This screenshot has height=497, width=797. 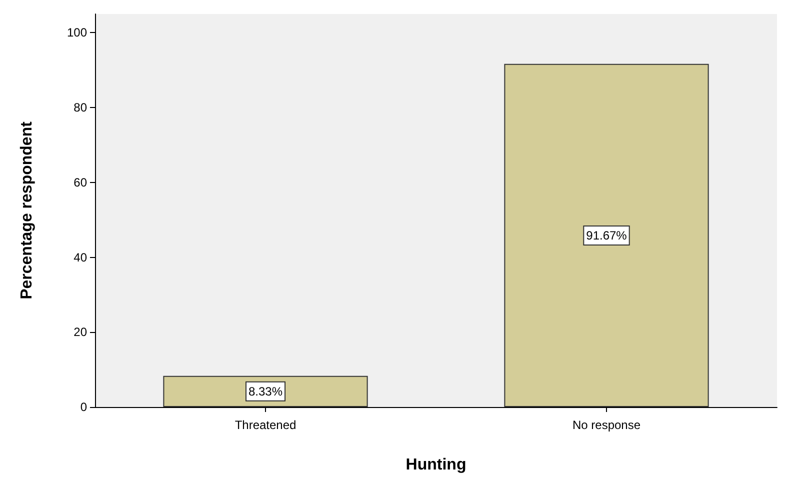 What do you see at coordinates (84, 407) in the screenshot?
I see `y-tick-label: 0` at bounding box center [84, 407].